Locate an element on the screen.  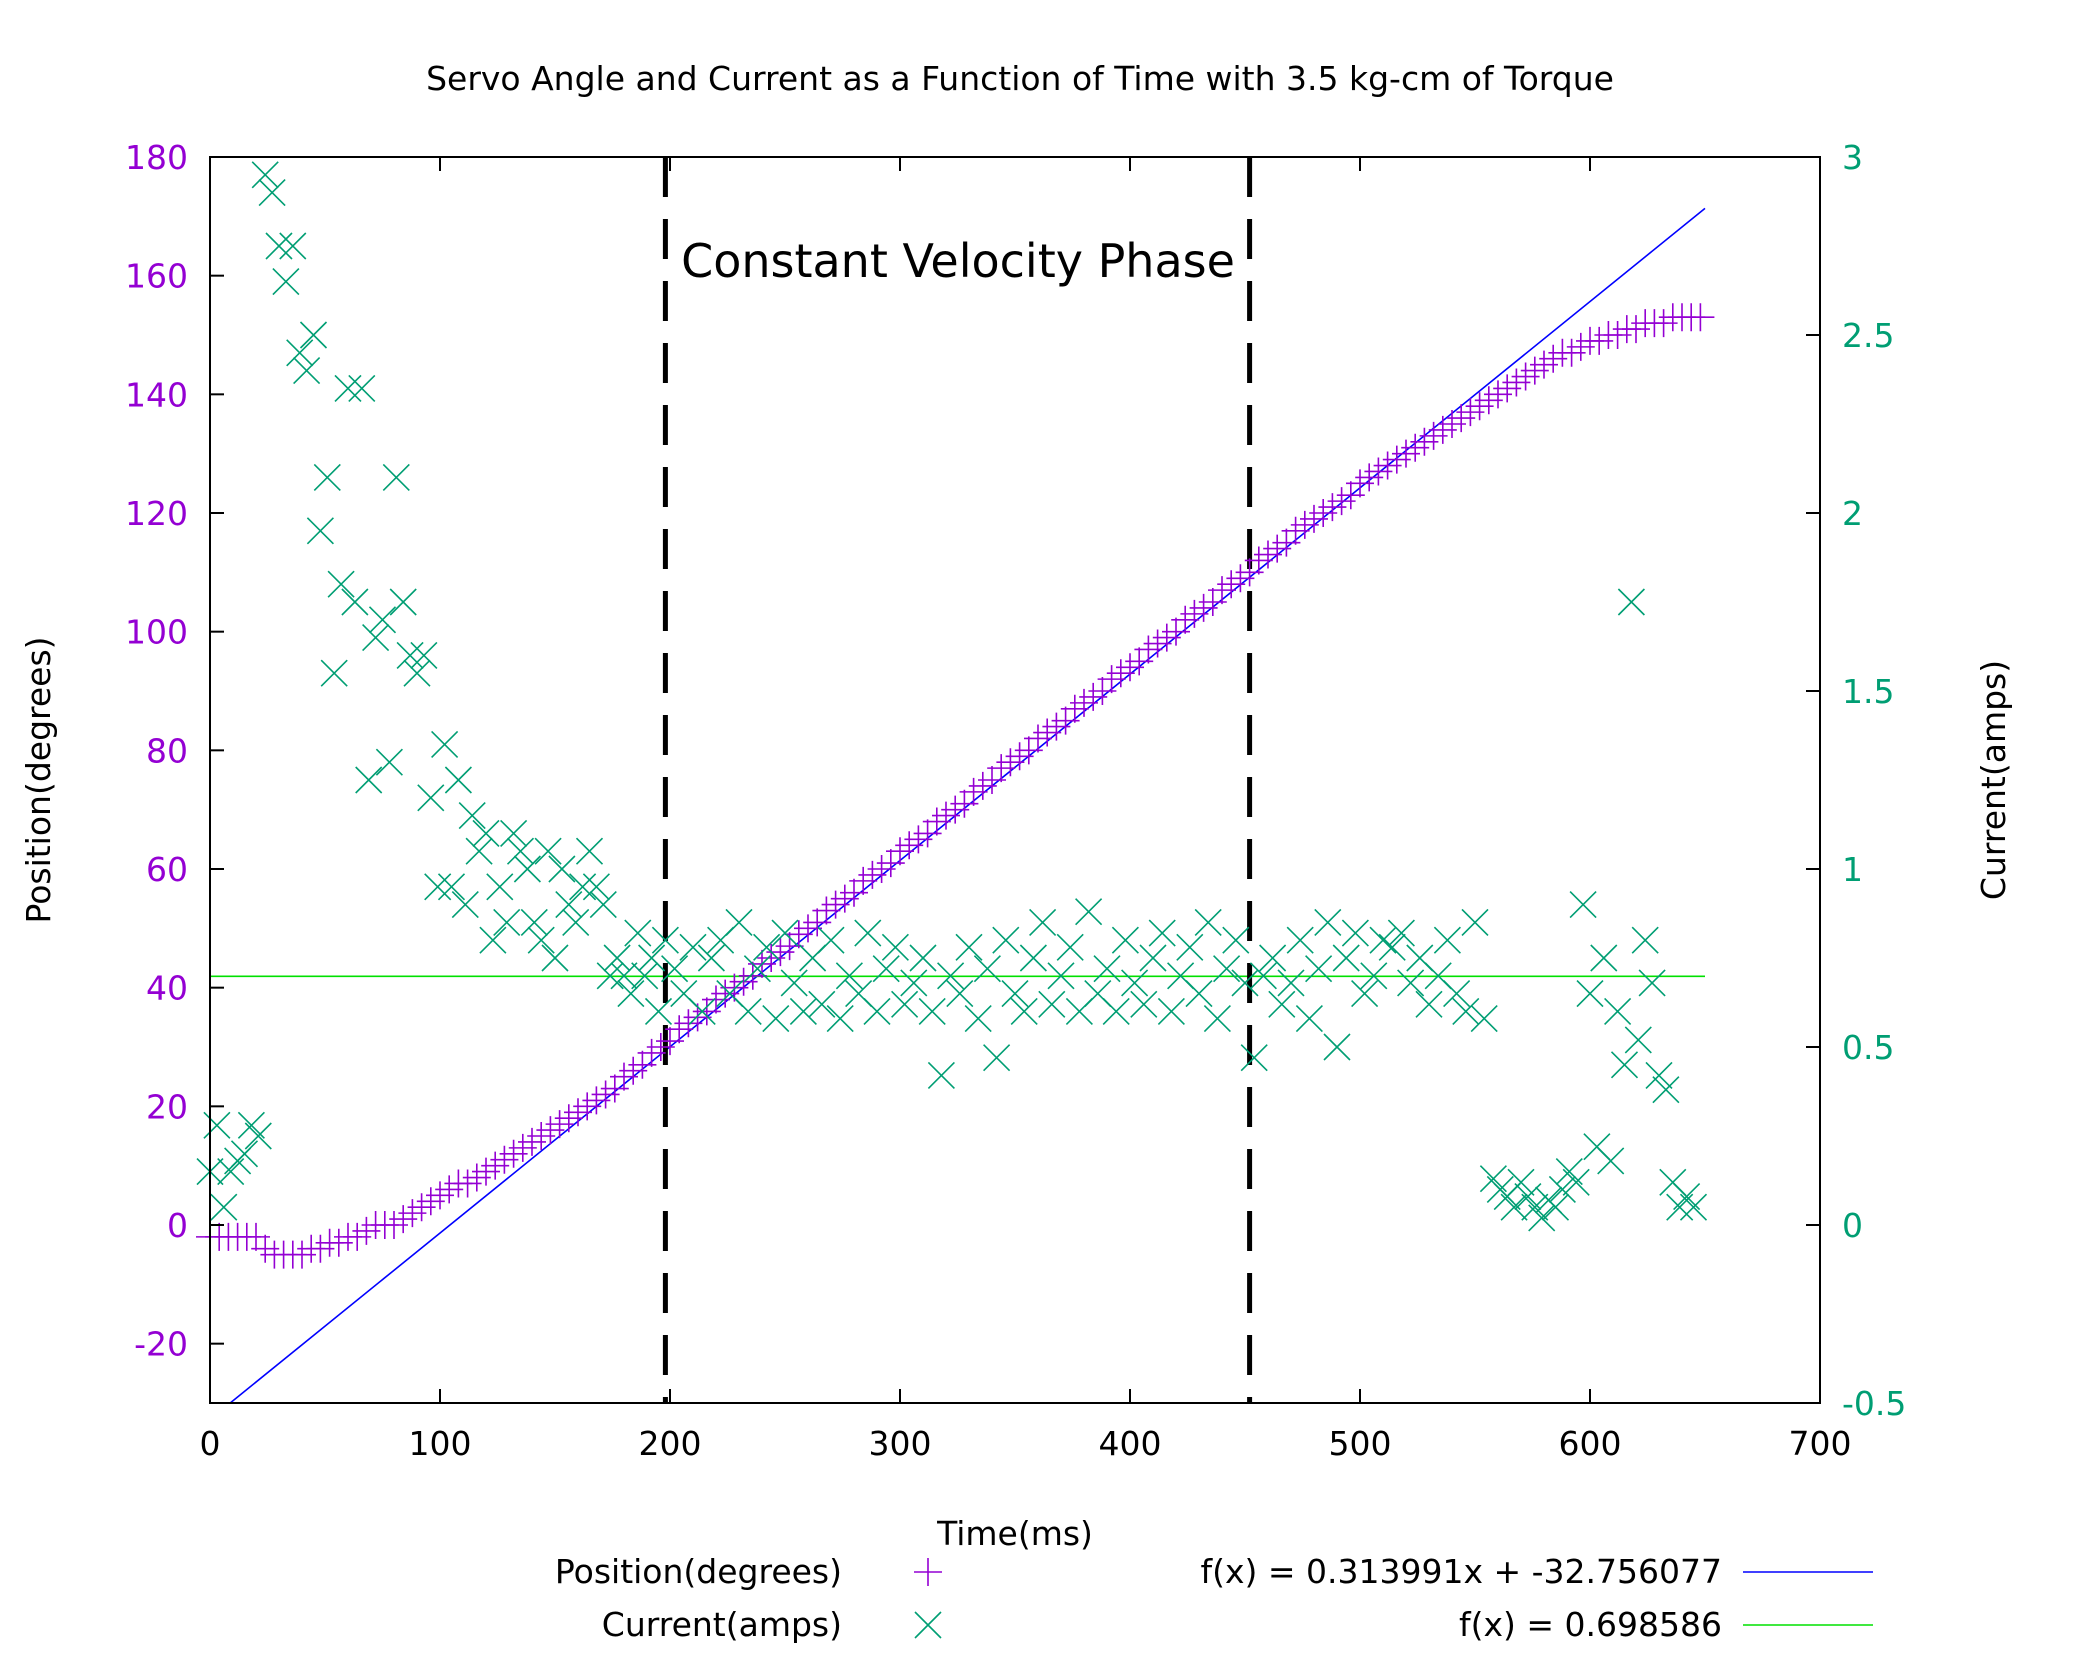
legend-label-fit-position: f(x) = 0.313991x + -32.756077 is located at coordinates (1461, 1571).